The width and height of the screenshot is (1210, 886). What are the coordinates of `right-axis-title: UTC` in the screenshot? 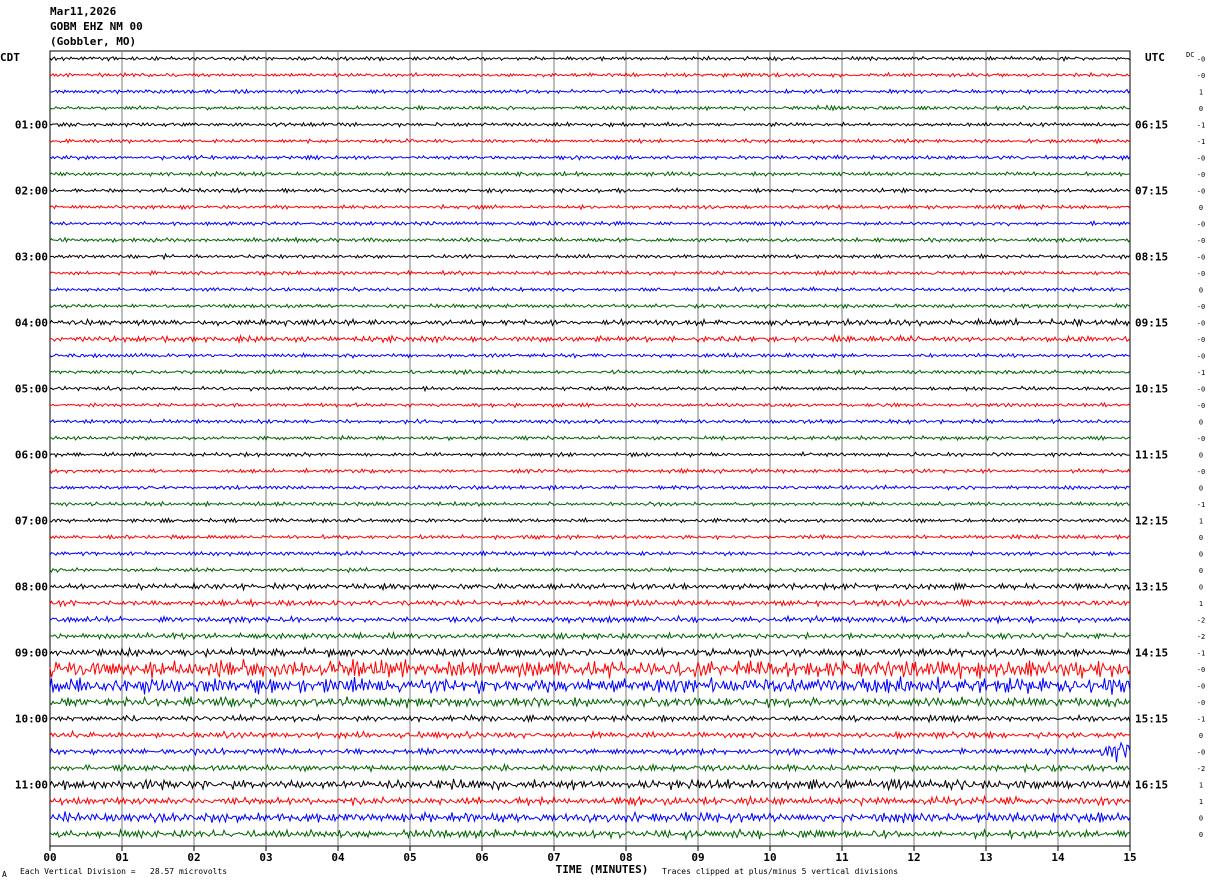 It's located at (1155, 57).